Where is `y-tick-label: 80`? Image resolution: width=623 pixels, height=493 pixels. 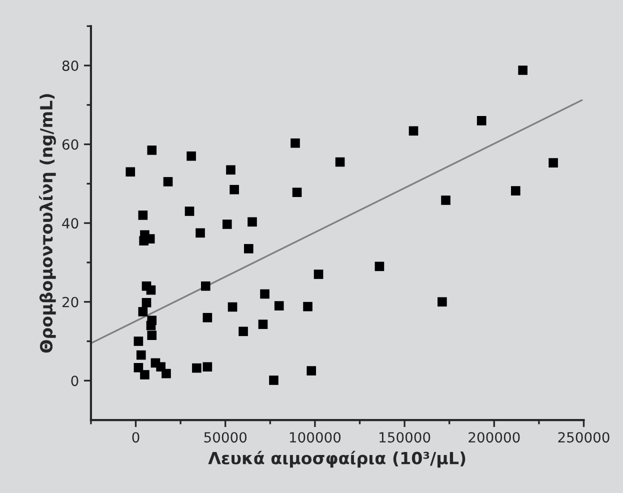 y-tick-label: 80 is located at coordinates (70, 65).